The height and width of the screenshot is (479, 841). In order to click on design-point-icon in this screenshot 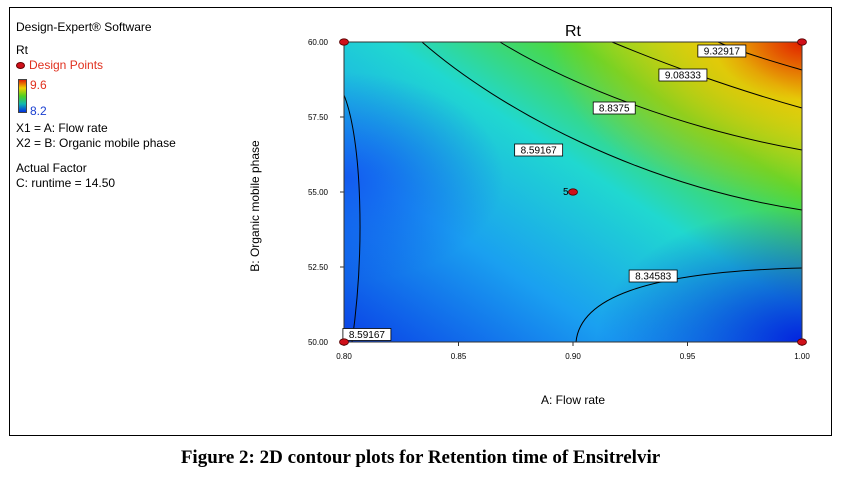, I will do `click(20, 65)`.